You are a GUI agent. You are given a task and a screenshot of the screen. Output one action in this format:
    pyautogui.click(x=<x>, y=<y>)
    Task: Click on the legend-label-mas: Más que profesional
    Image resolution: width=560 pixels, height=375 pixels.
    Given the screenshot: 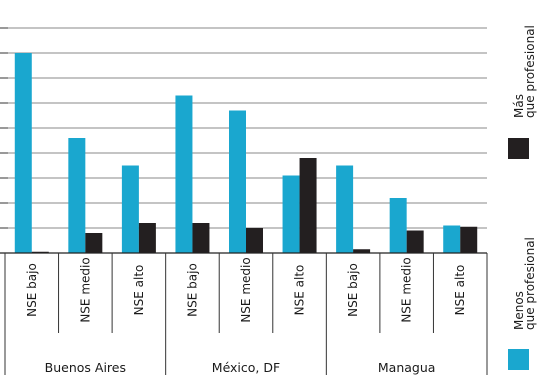 What is the action you would take?
    pyautogui.click(x=524, y=71)
    